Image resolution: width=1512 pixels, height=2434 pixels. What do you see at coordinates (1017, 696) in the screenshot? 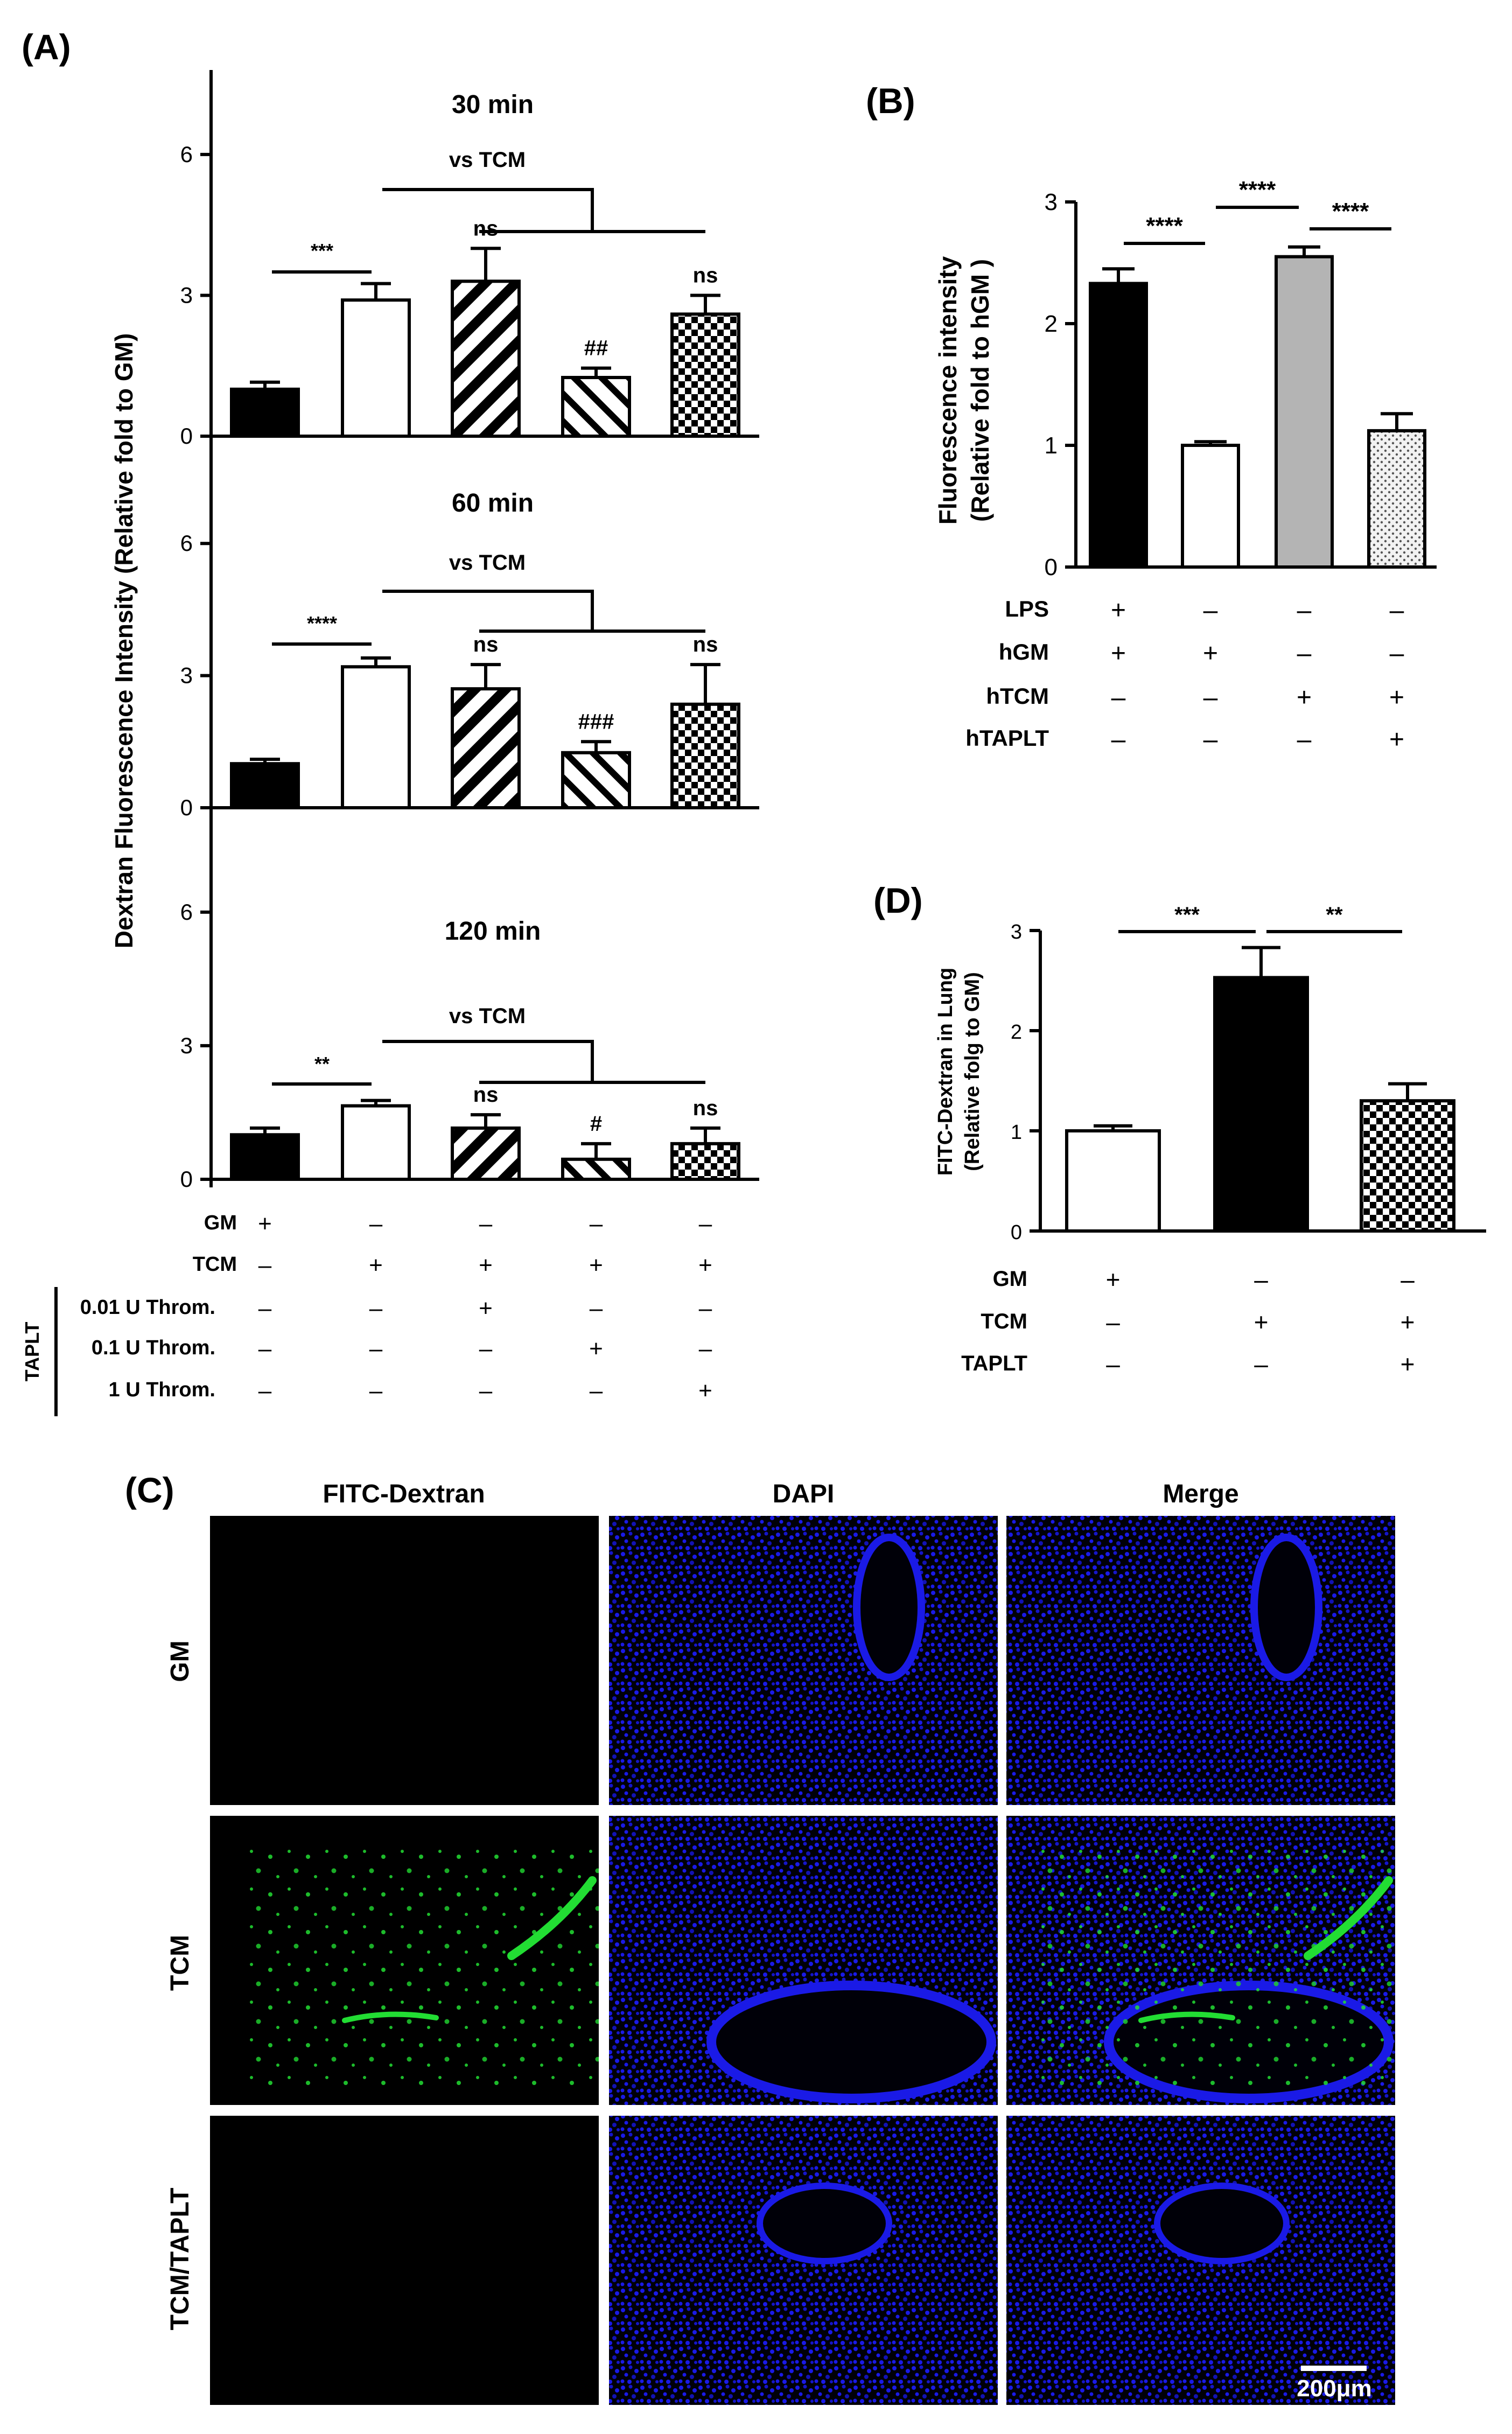
I see `panel-table-row-label: hTCM` at bounding box center [1017, 696].